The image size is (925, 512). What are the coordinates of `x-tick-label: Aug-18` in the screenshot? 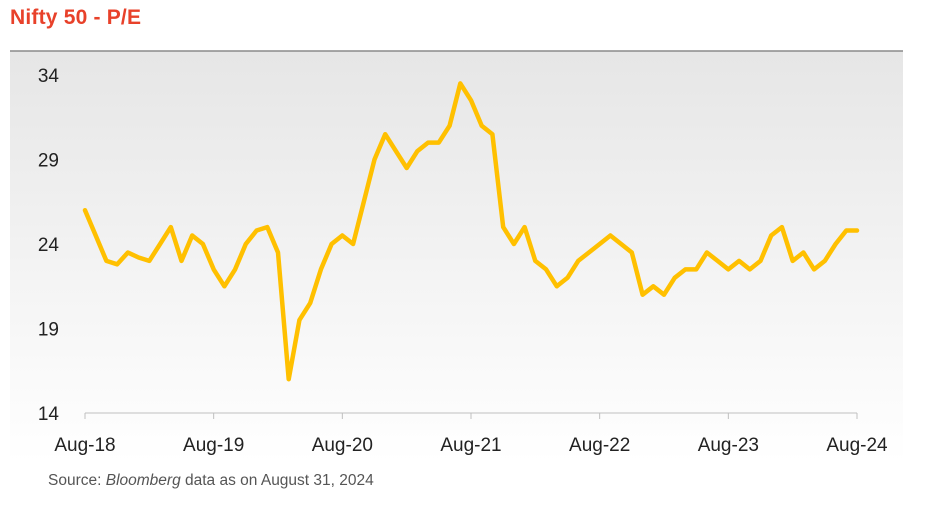 It's located at (84, 445).